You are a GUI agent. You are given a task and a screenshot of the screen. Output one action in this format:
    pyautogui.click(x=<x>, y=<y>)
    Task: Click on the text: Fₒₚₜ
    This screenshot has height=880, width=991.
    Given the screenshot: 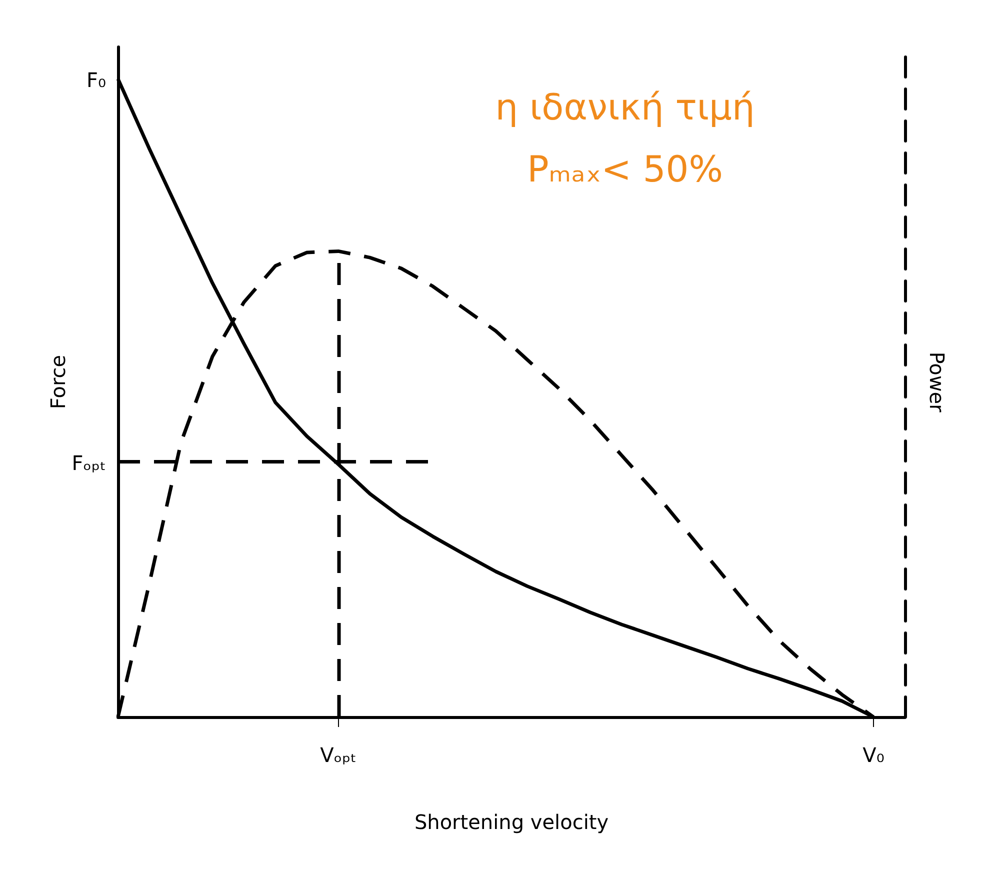 What is the action you would take?
    pyautogui.click(x=89, y=463)
    